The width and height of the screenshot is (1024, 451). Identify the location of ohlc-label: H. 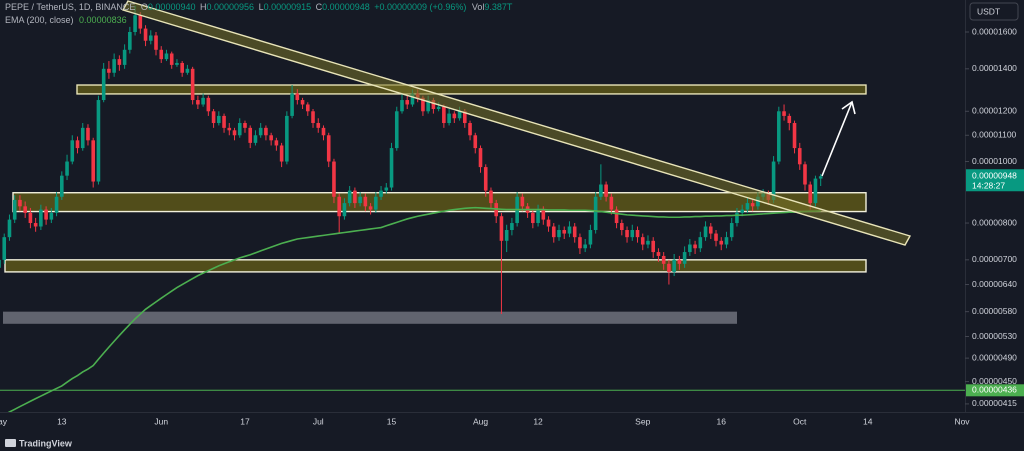
(203, 7).